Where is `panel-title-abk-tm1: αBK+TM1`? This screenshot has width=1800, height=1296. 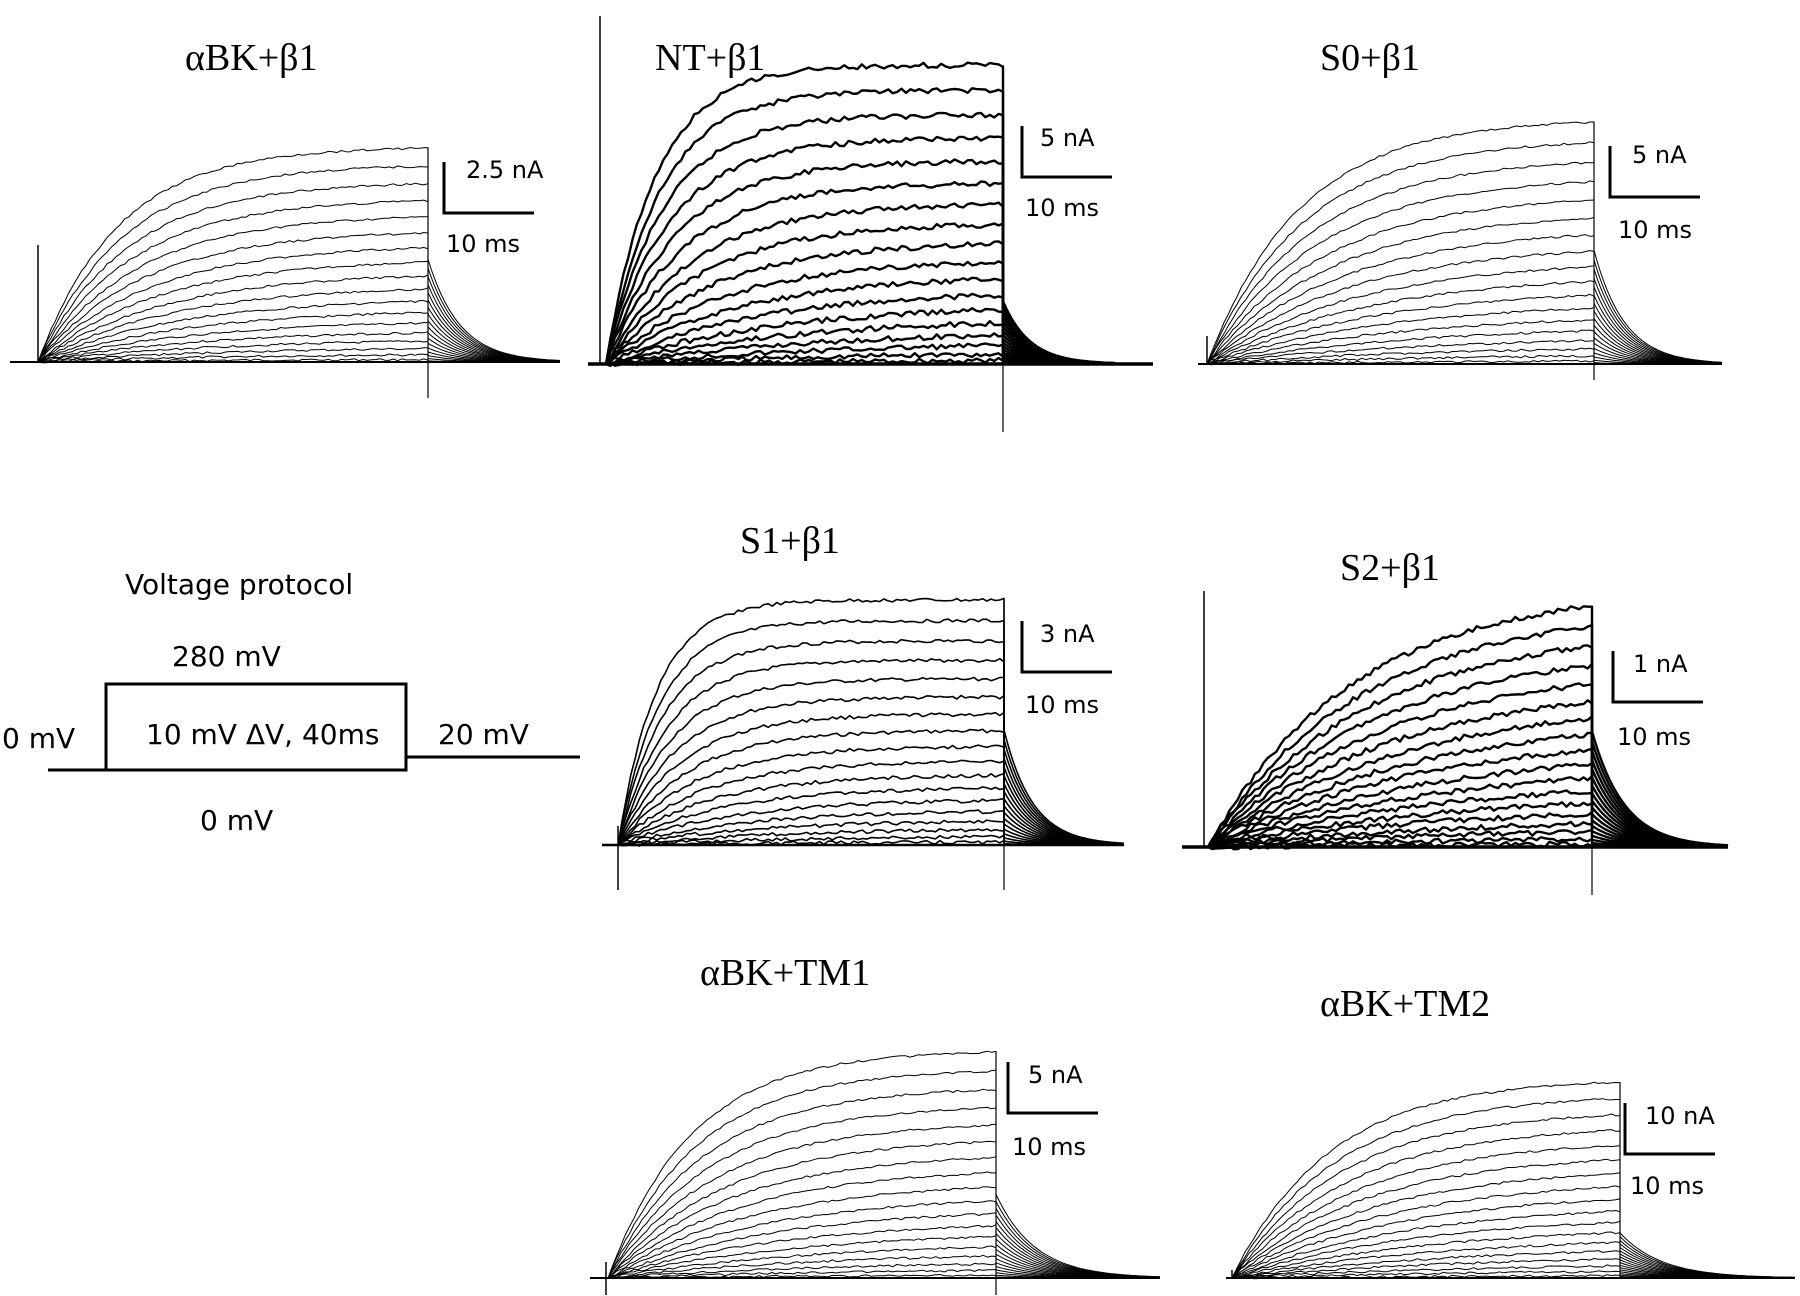 panel-title-abk-tm1: αBK+TM1 is located at coordinates (785, 973).